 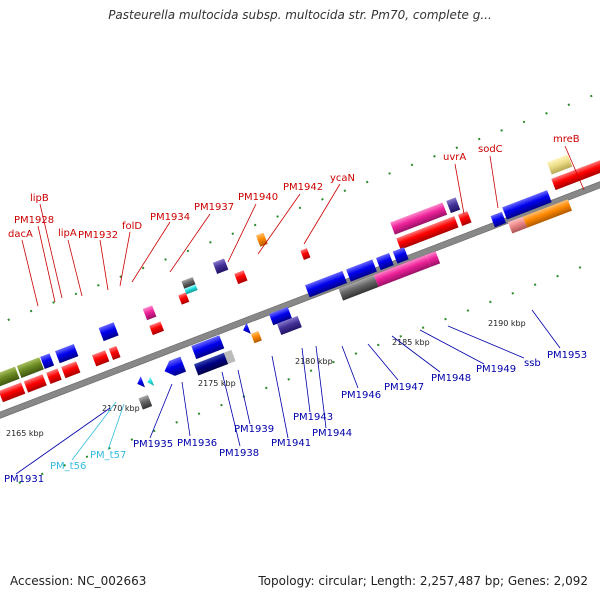 What do you see at coordinates (25, 433) in the screenshot?
I see `tick-label: 2165 kbp` at bounding box center [25, 433].